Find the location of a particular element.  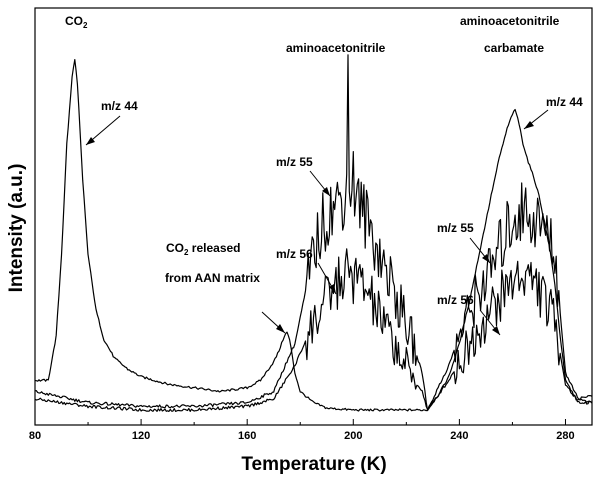

x-tick-label: 120 is located at coordinates (141, 436).